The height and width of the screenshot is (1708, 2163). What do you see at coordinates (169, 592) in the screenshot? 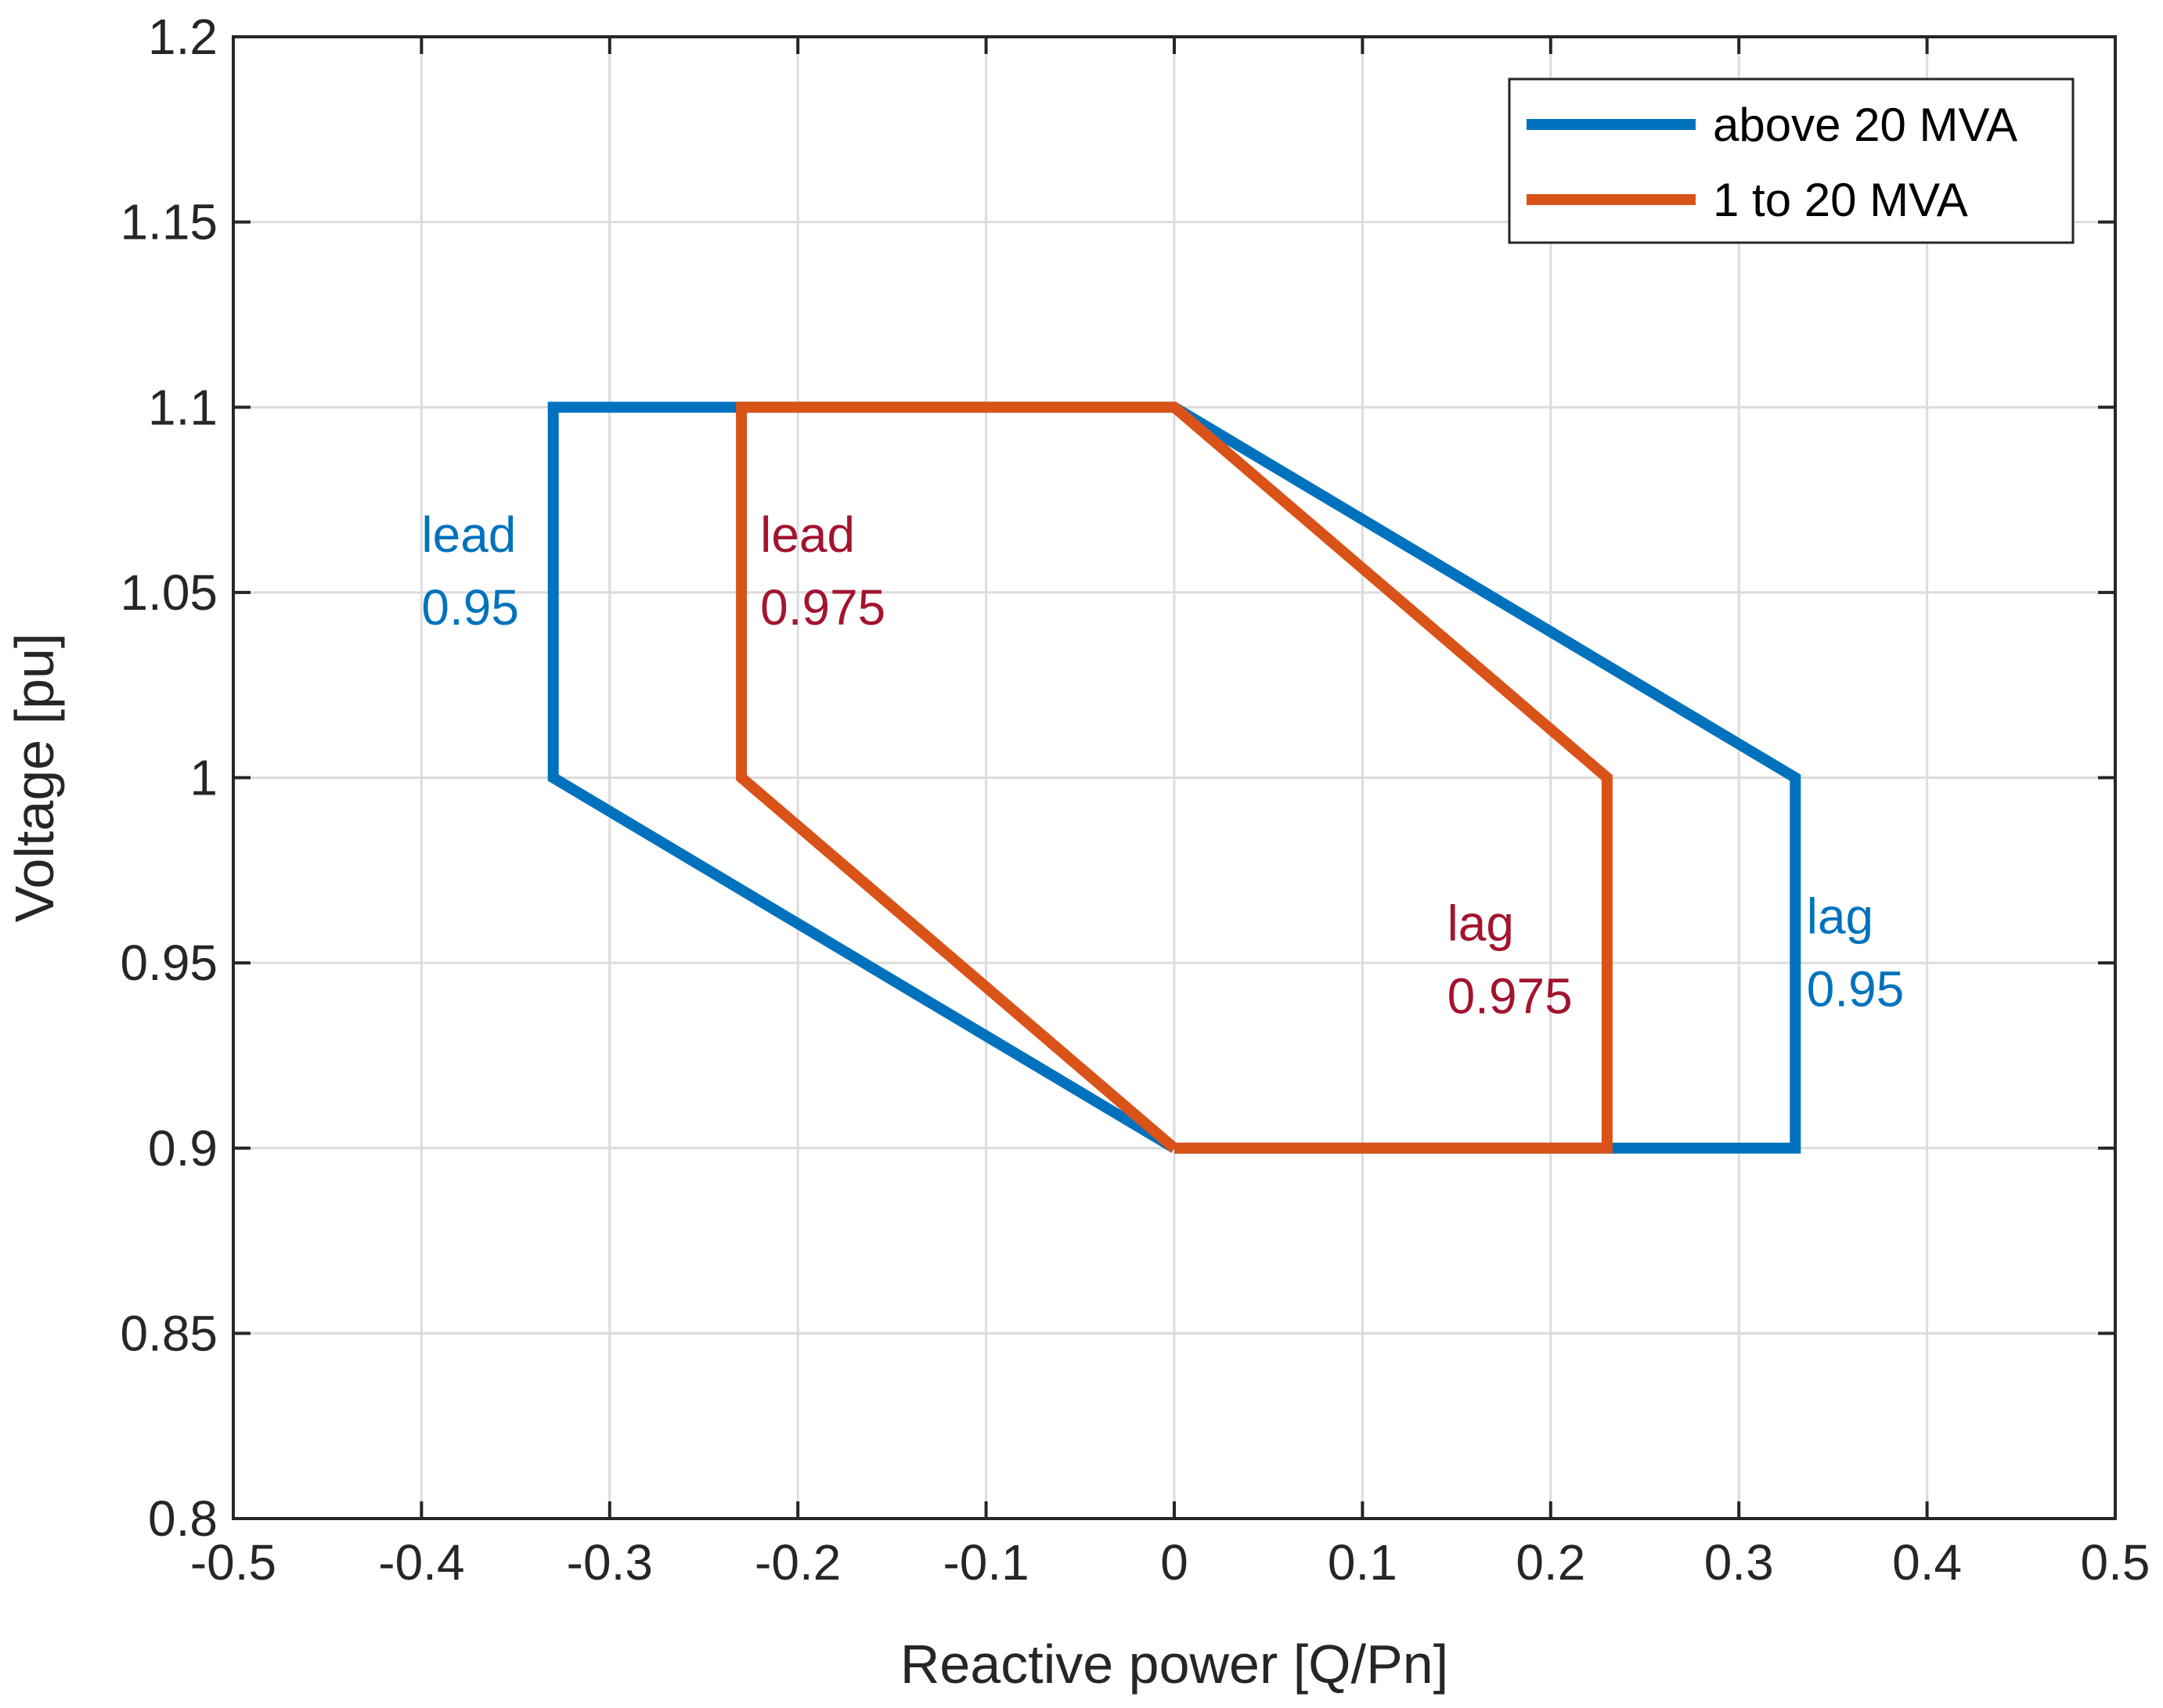
I see `y-tick-label: 1.05` at bounding box center [169, 592].